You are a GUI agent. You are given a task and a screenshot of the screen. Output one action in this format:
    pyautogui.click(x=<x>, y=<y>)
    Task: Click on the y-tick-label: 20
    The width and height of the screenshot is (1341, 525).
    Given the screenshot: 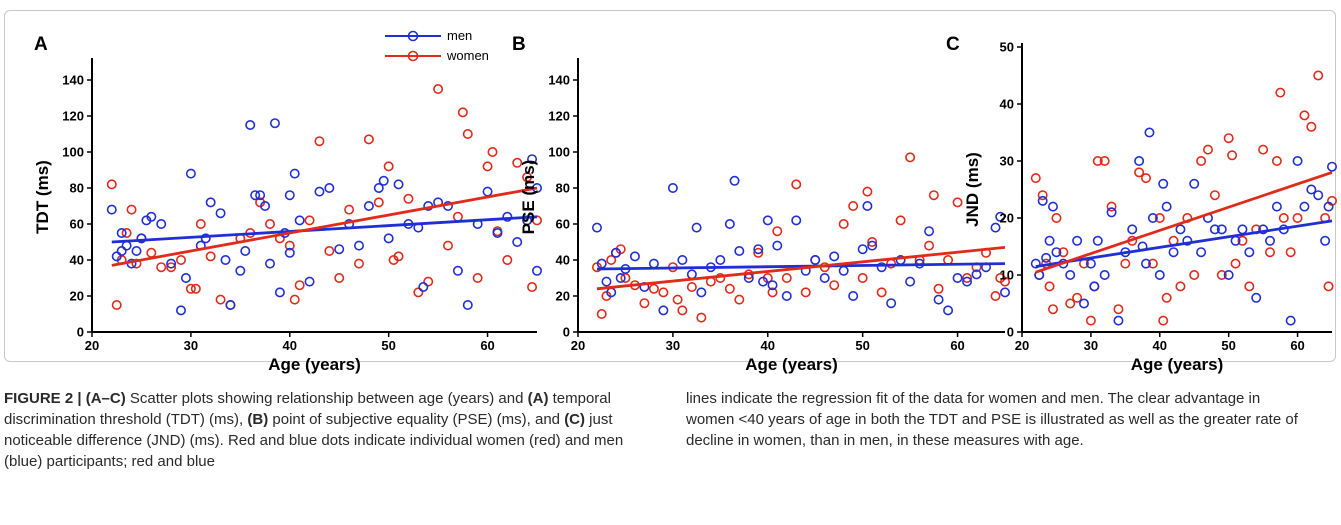 What is the action you would take?
    pyautogui.click(x=1007, y=218)
    